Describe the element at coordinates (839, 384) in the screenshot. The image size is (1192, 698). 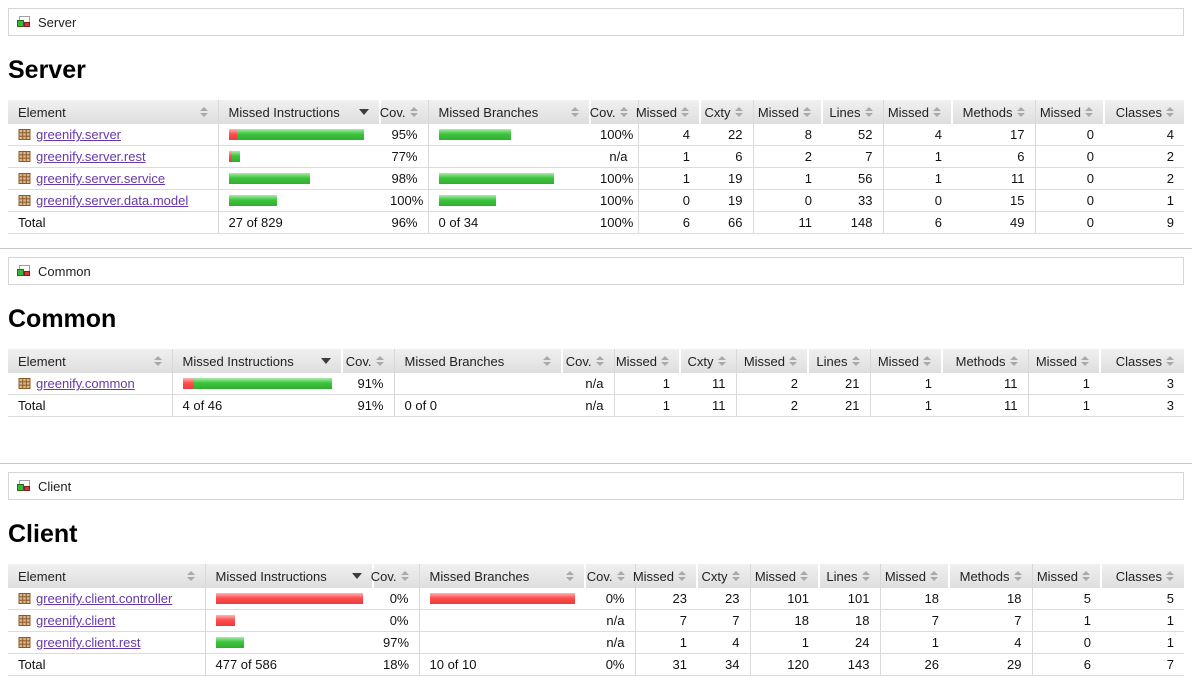
I see `counter-cell: 21` at that location.